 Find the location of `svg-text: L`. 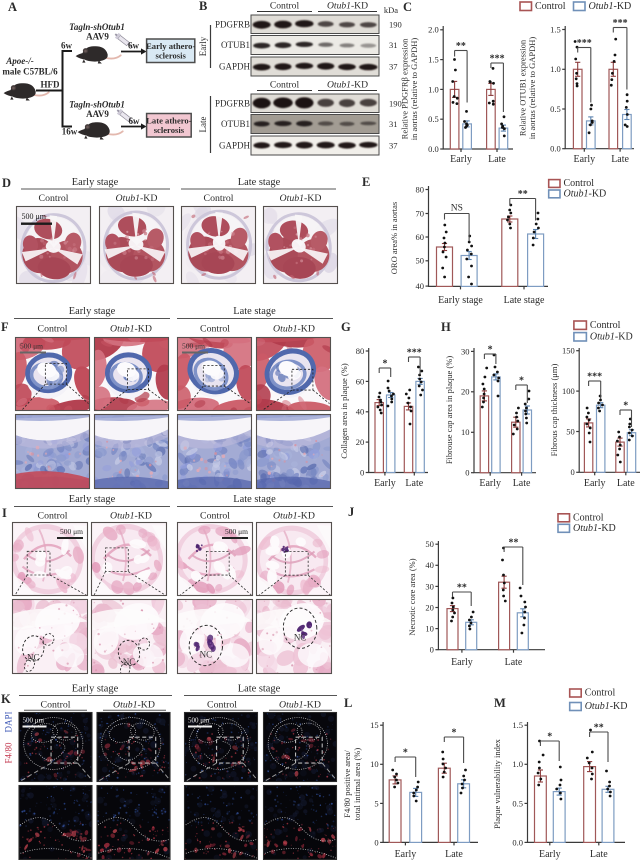

svg-text: L is located at coordinates (348, 703).